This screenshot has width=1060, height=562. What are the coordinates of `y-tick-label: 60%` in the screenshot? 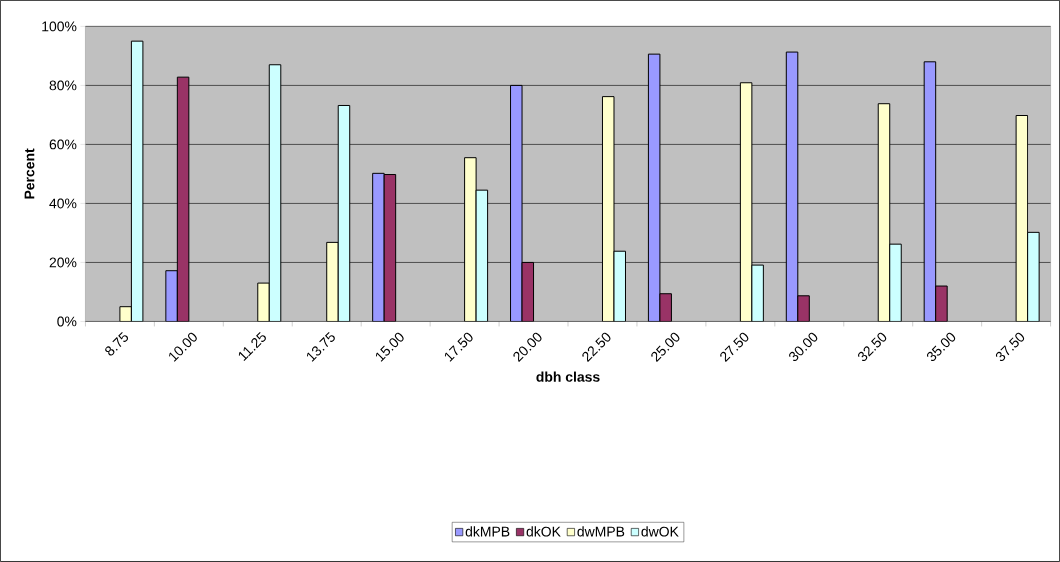 It's located at (63, 144).